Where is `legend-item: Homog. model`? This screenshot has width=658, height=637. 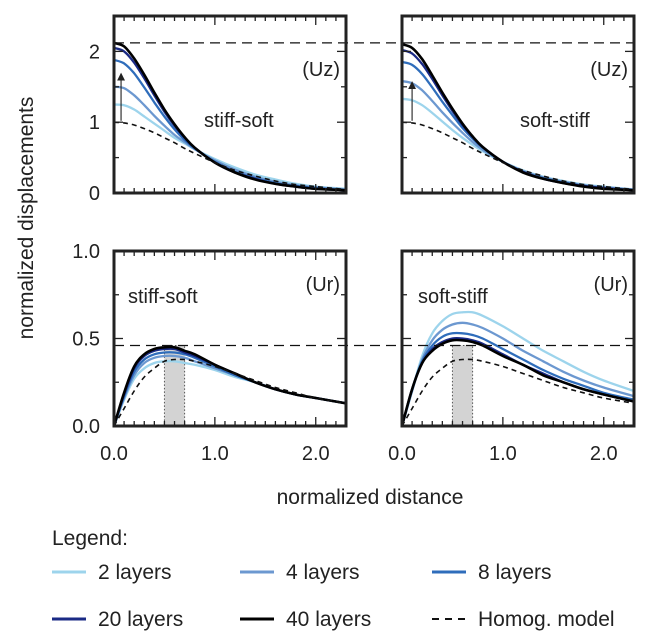 legend-item: Homog. model is located at coordinates (523, 619).